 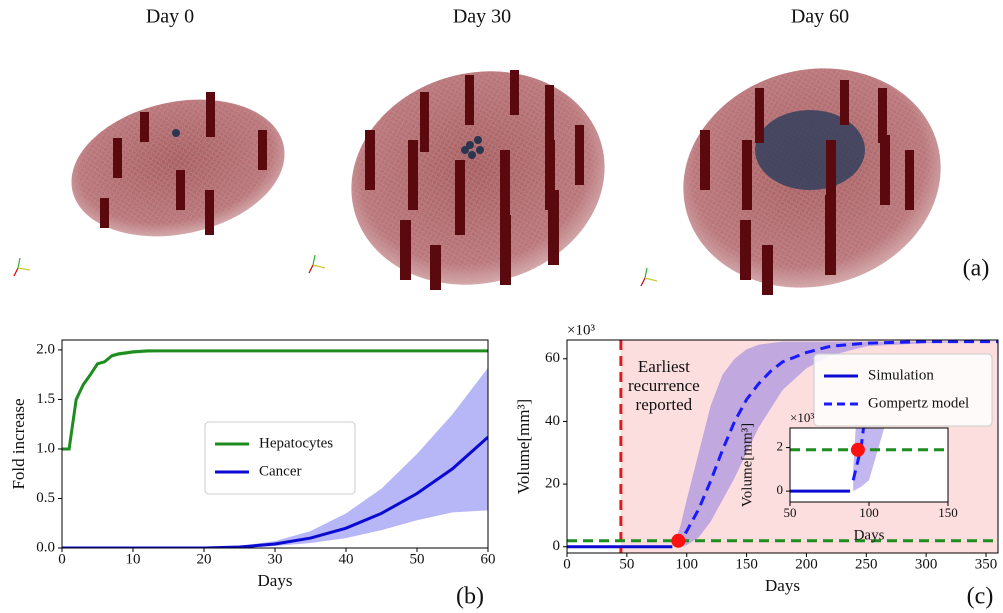 I want to click on y-tick-label: 40, so click(x=552, y=421).